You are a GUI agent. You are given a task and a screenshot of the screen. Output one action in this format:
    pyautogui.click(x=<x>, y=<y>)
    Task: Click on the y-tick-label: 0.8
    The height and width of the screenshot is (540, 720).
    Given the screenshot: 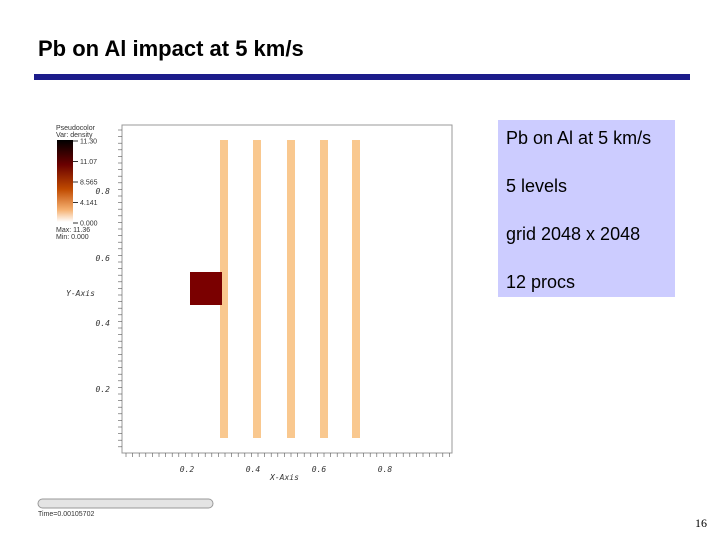 What is the action you would take?
    pyautogui.click(x=103, y=191)
    